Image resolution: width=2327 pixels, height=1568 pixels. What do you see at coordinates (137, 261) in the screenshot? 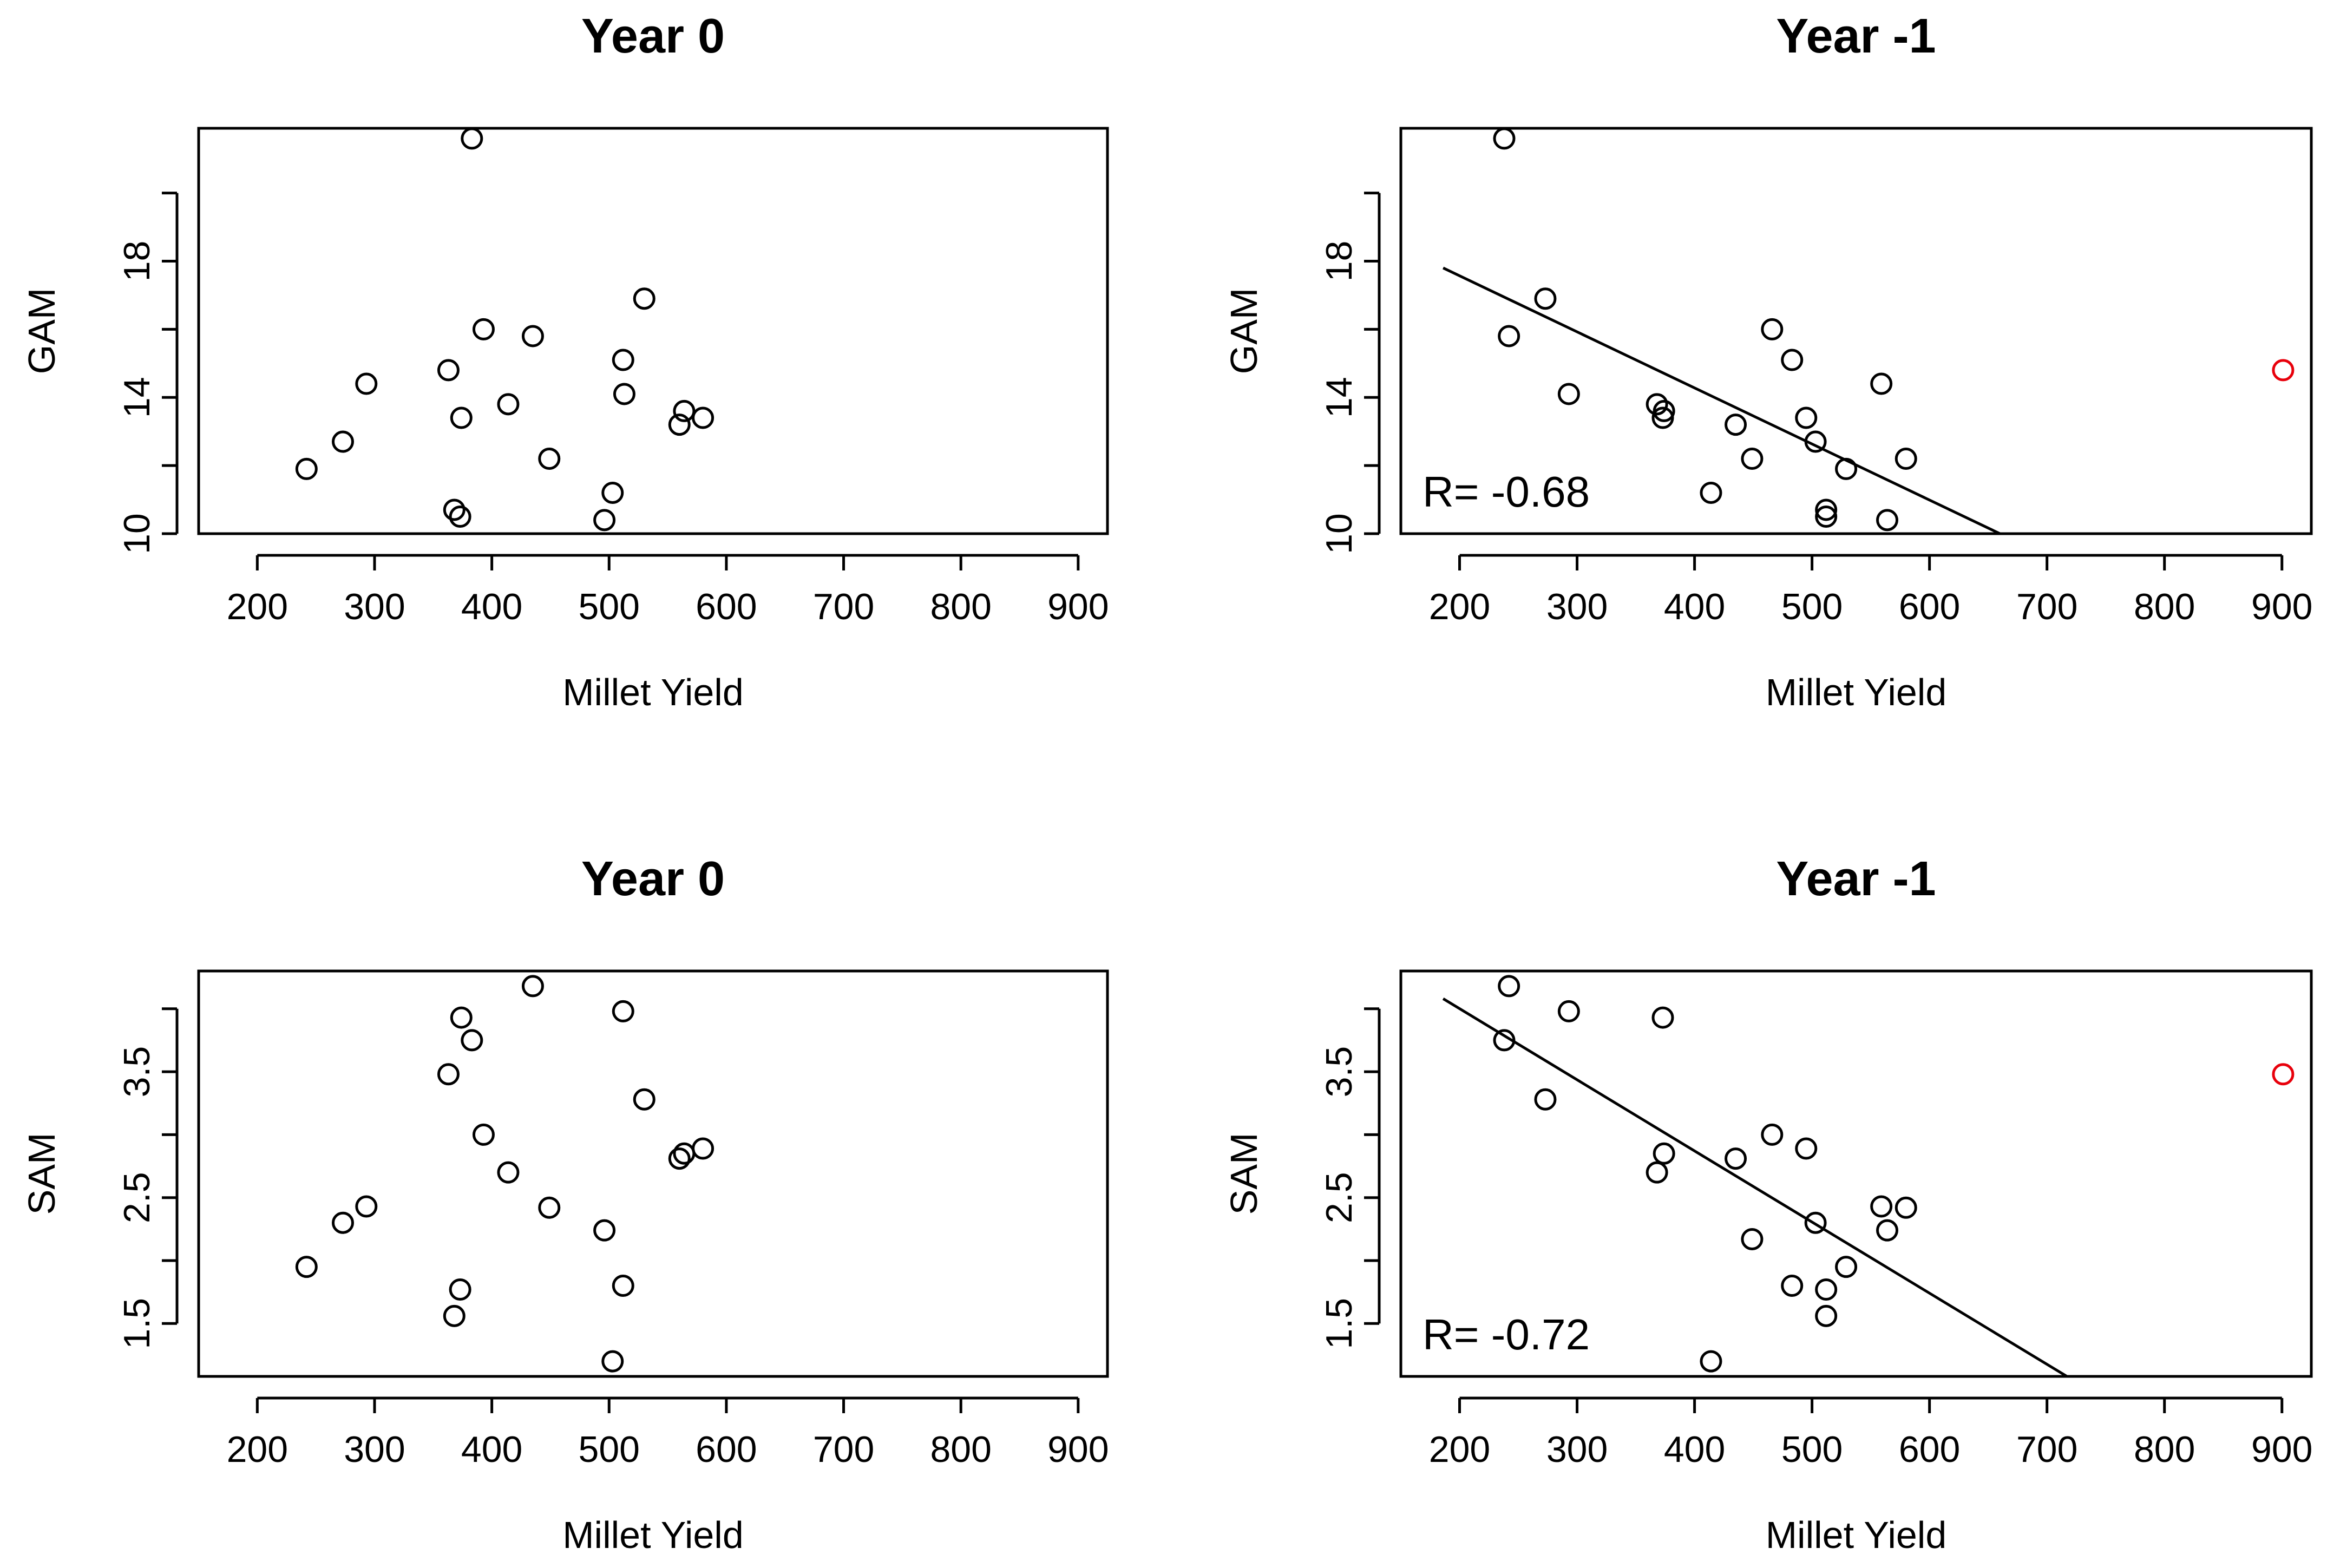
I see `y-tick-label: 18` at bounding box center [137, 261].